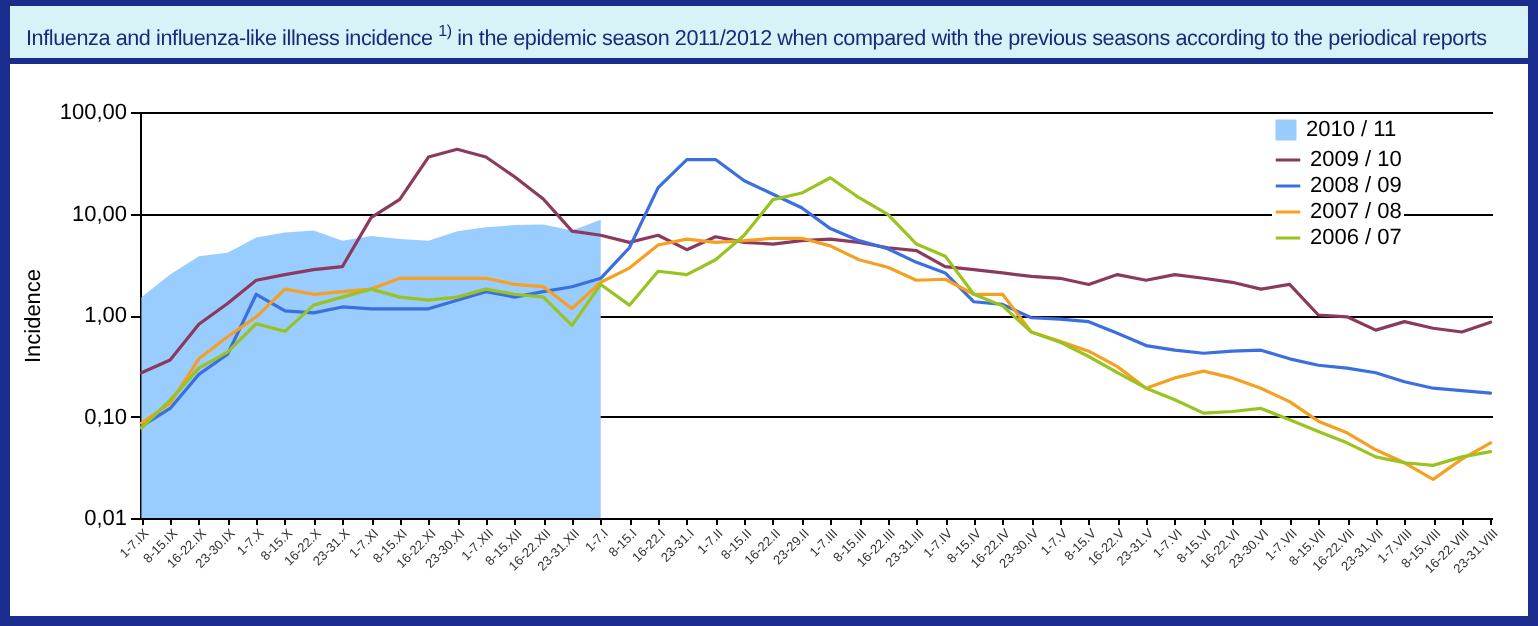  Describe the element at coordinates (105, 519) in the screenshot. I see `y-tick-label: 0,01` at that location.